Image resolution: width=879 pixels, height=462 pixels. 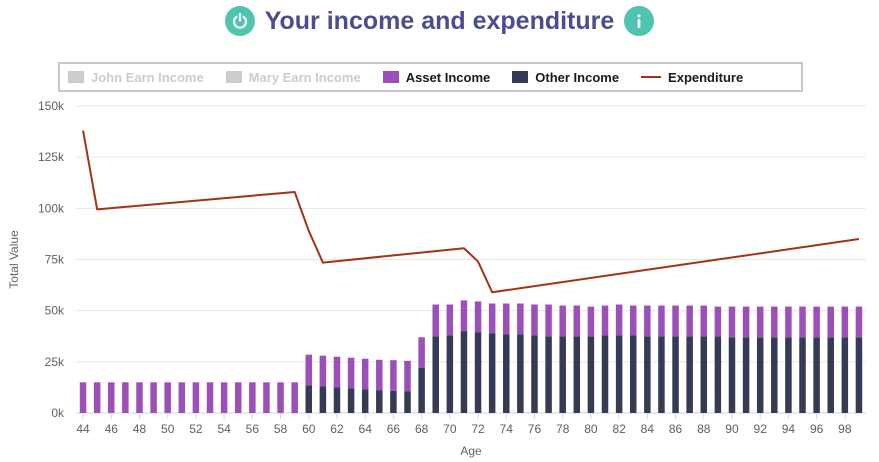 What do you see at coordinates (281, 429) in the screenshot?
I see `x-tick-label: 58` at bounding box center [281, 429].